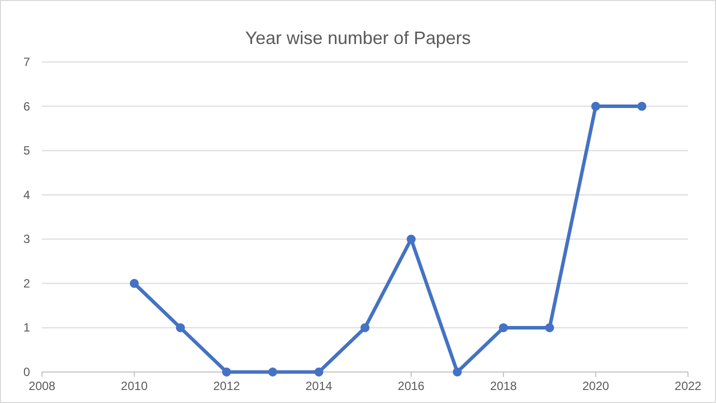 This screenshot has width=716, height=403. I want to click on x-tick-label: 2018, so click(504, 386).